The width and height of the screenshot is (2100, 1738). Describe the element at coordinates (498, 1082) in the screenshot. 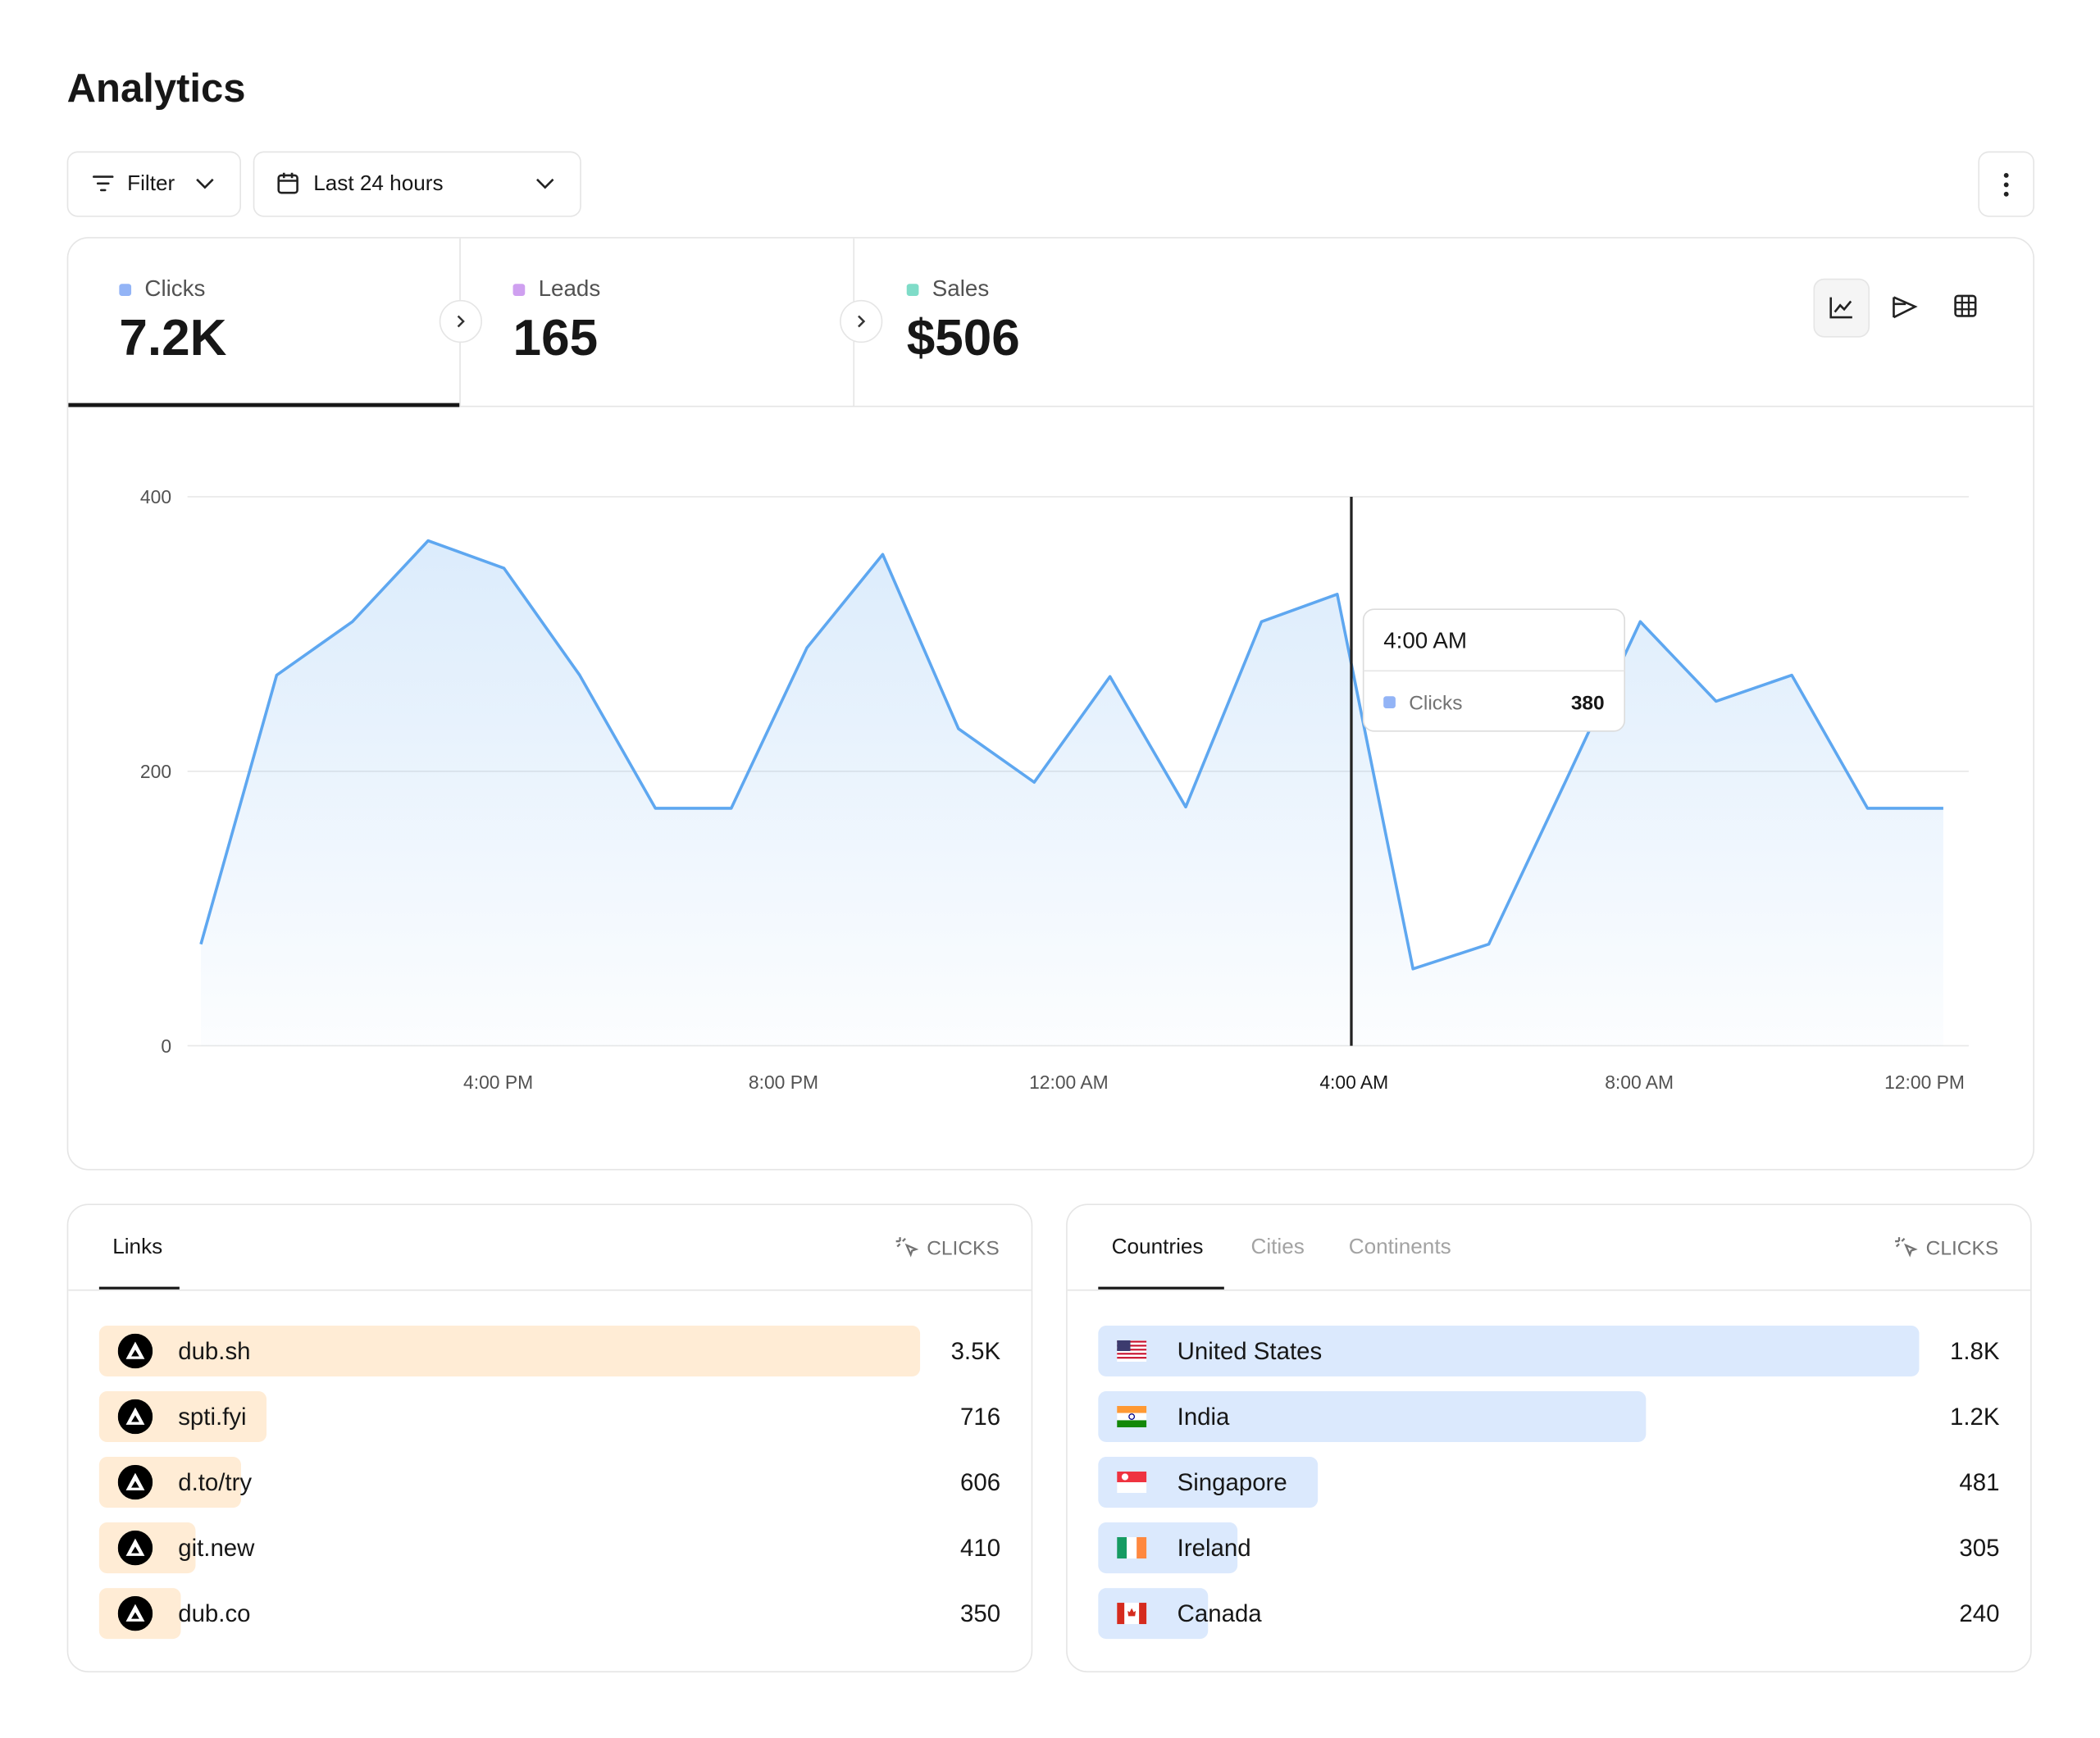

I see `x-tick-label: 4:00 PM` at that location.